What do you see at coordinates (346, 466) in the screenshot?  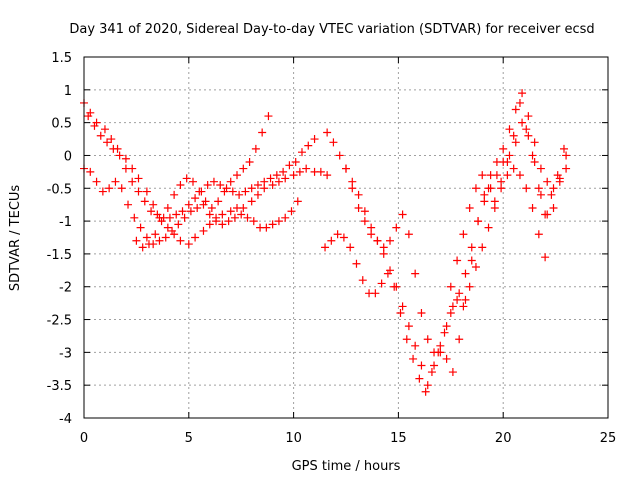 I see `x-axis-label: GPS time / hours` at bounding box center [346, 466].